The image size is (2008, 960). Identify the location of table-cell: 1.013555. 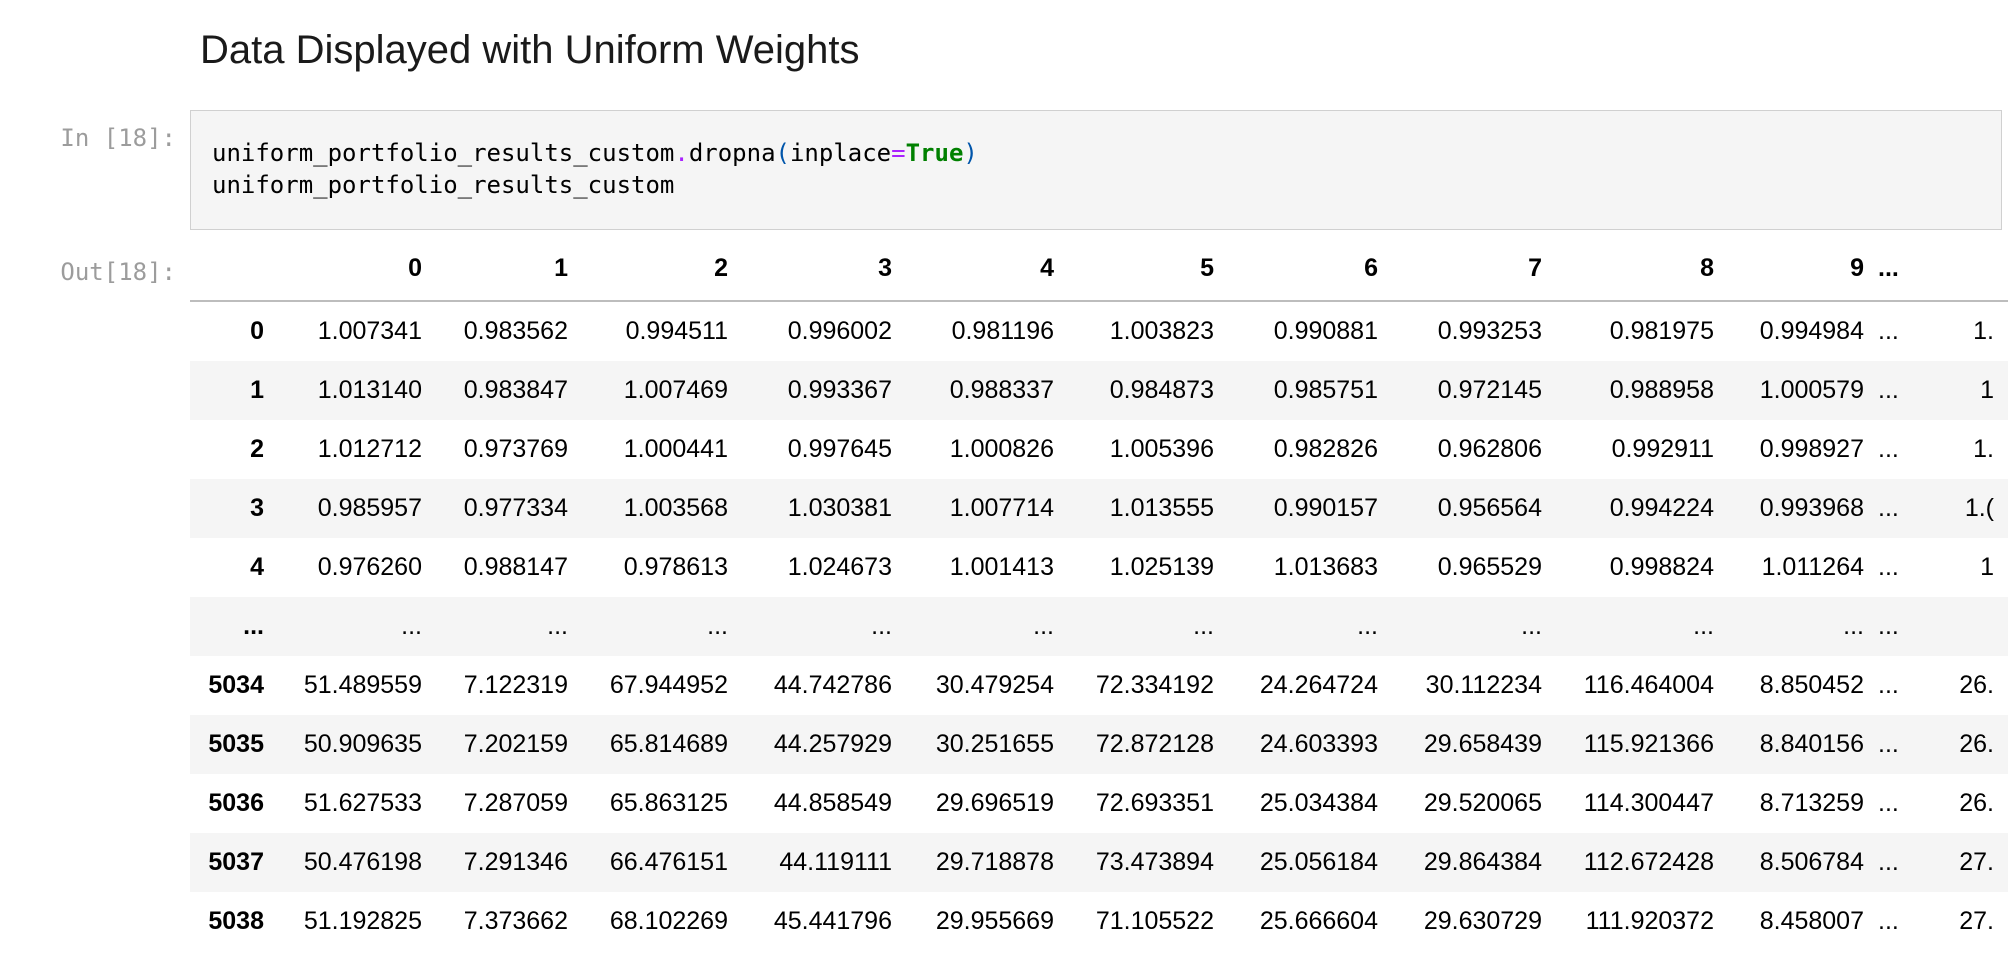
(1161, 508).